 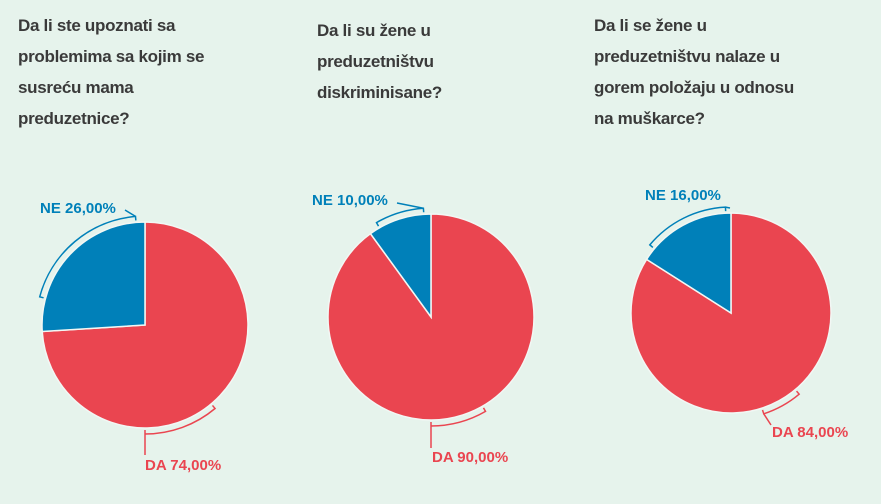 What do you see at coordinates (650, 25) in the screenshot?
I see `title-line: Da li se žene u` at bounding box center [650, 25].